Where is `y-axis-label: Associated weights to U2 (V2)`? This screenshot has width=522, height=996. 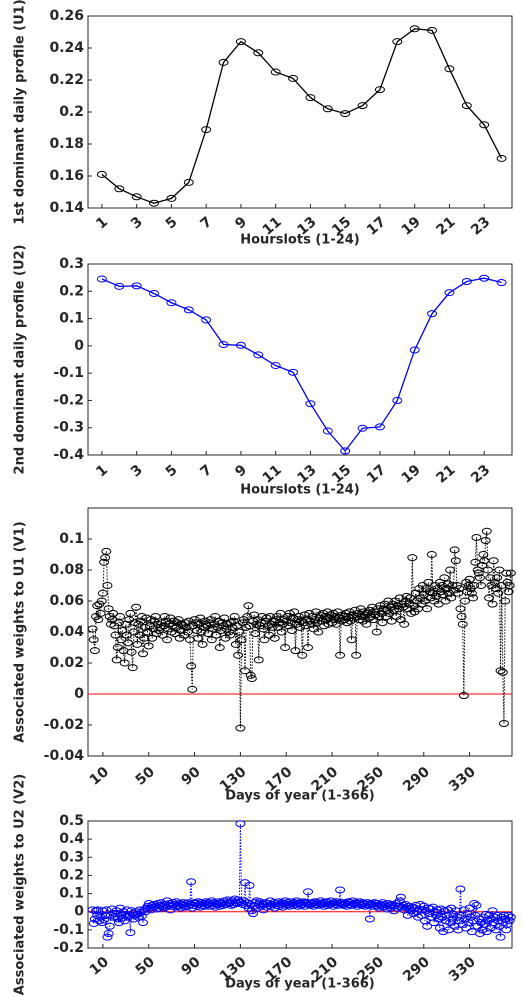
y-axis-label: Associated weights to U2 (V2) is located at coordinates (20, 884).